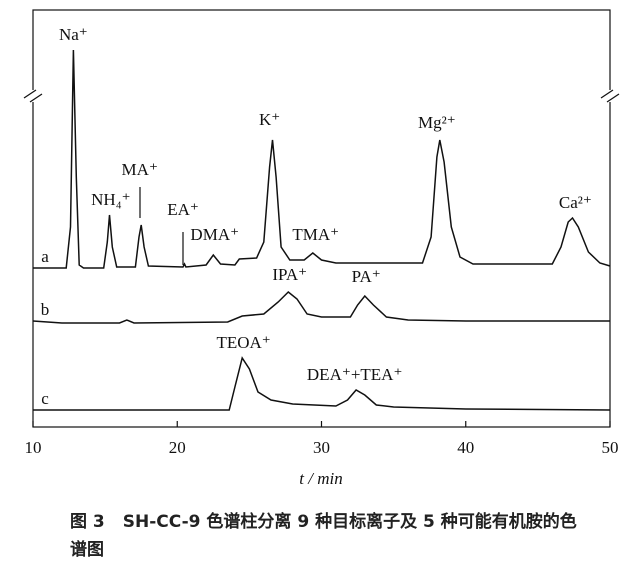 This screenshot has width=642, height=576. What do you see at coordinates (73, 34) in the screenshot?
I see `peak-label: Na⁺` at bounding box center [73, 34].